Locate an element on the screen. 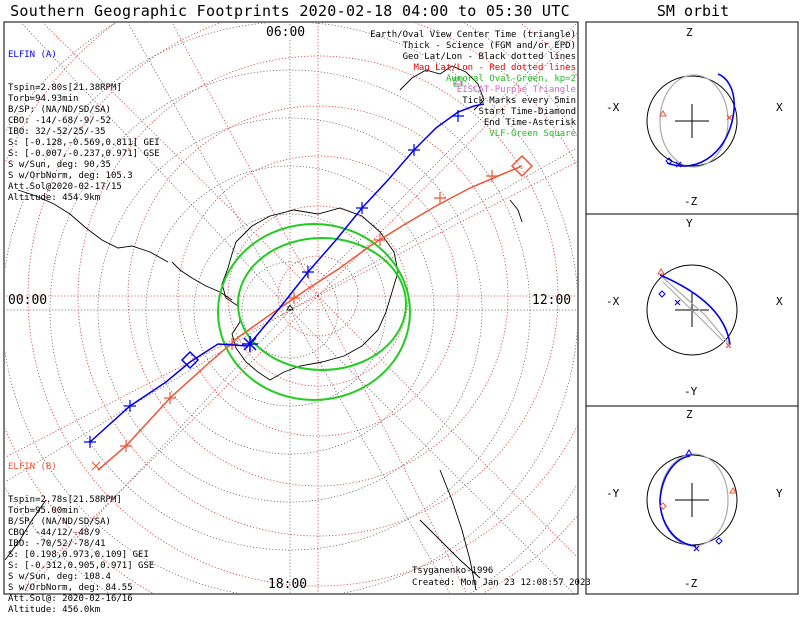 This screenshot has height=627, width=800. legend-item: Start Time-Diamond is located at coordinates (527, 112).